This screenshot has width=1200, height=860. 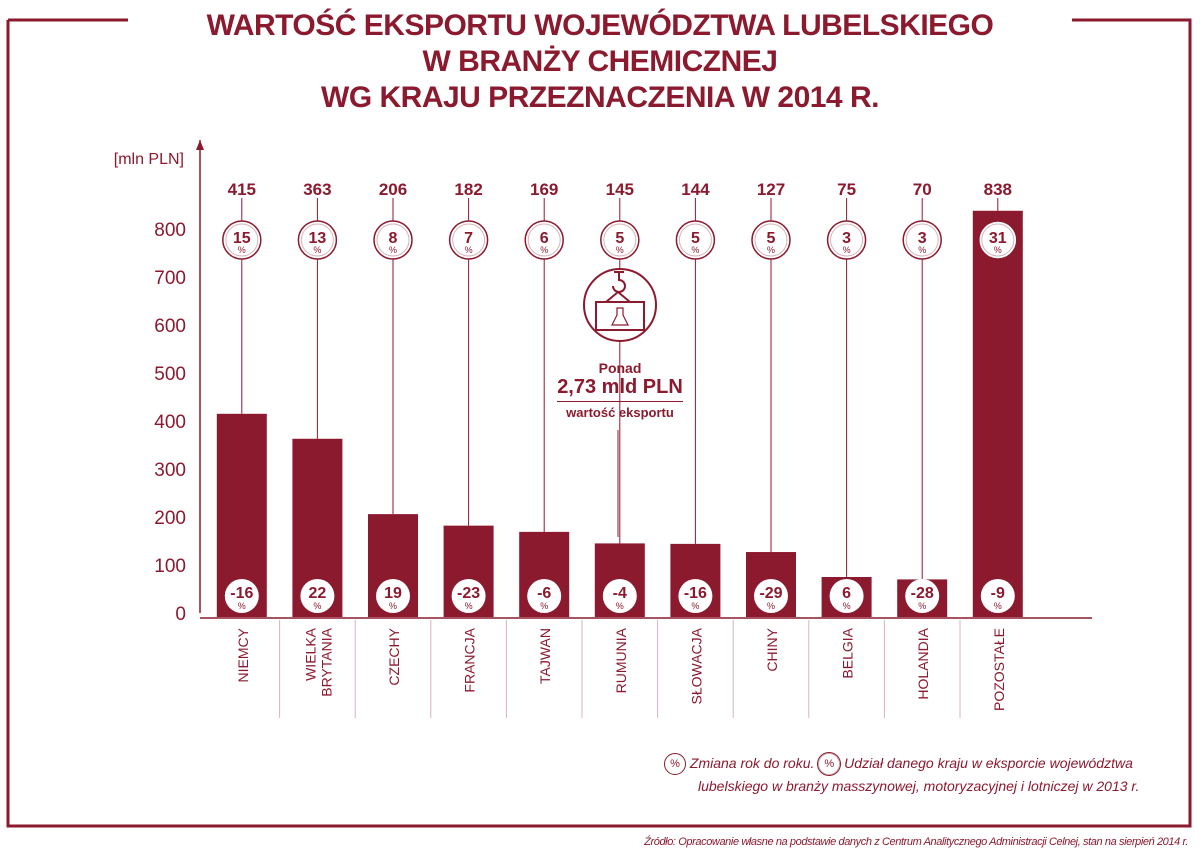 What do you see at coordinates (170, 326) in the screenshot?
I see `y-tick-label: 600` at bounding box center [170, 326].